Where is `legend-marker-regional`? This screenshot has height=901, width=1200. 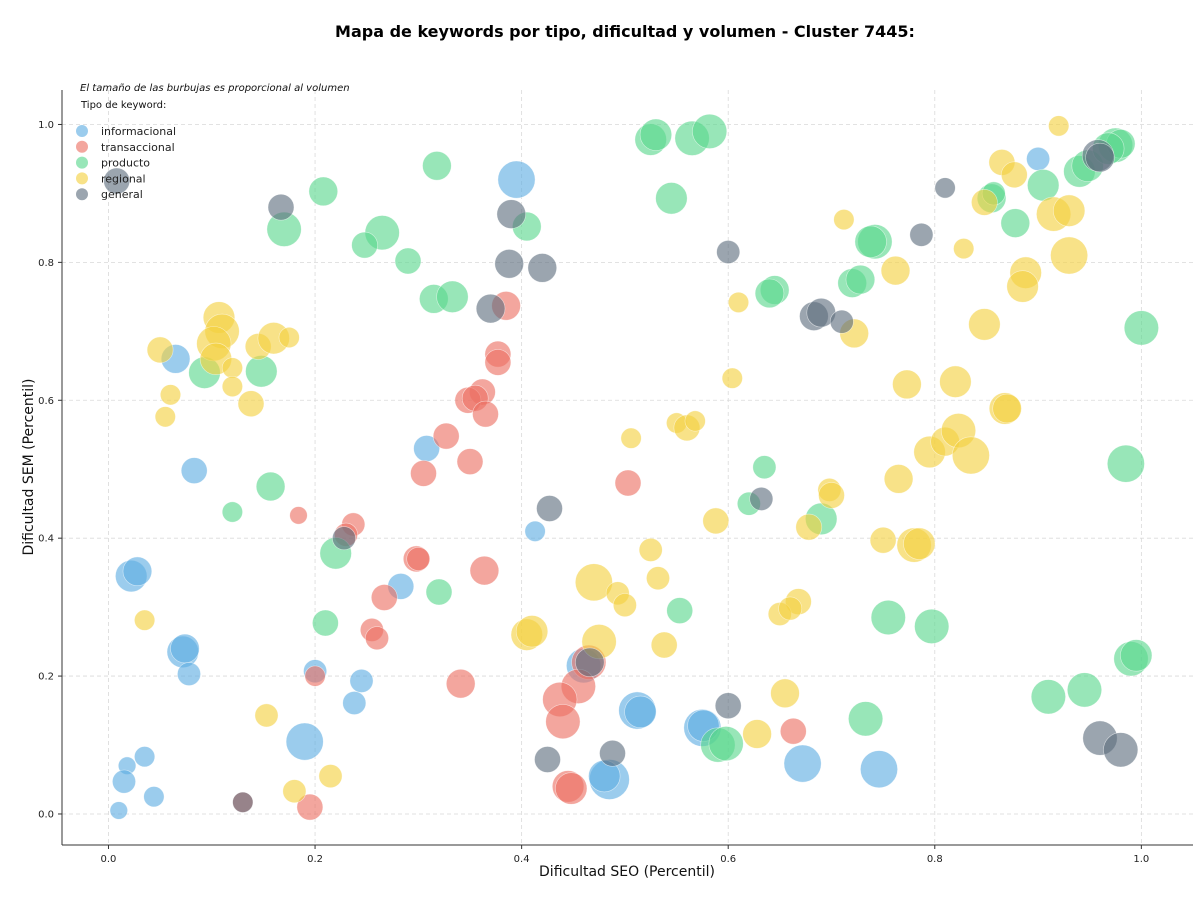
legend-marker-regional is located at coordinates (82, 178).